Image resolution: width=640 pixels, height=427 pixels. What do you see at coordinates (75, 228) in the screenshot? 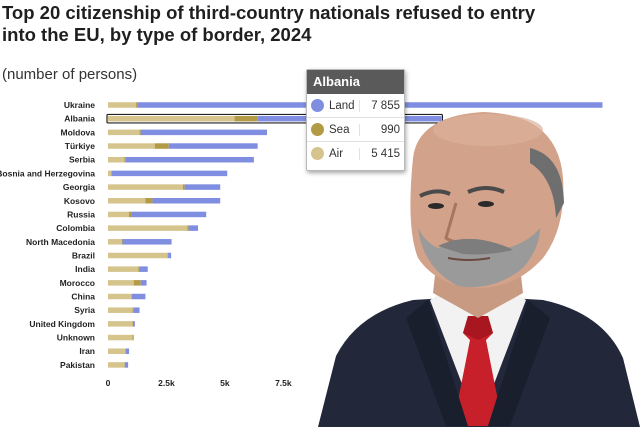
I see `category-label: Colombia` at bounding box center [75, 228].